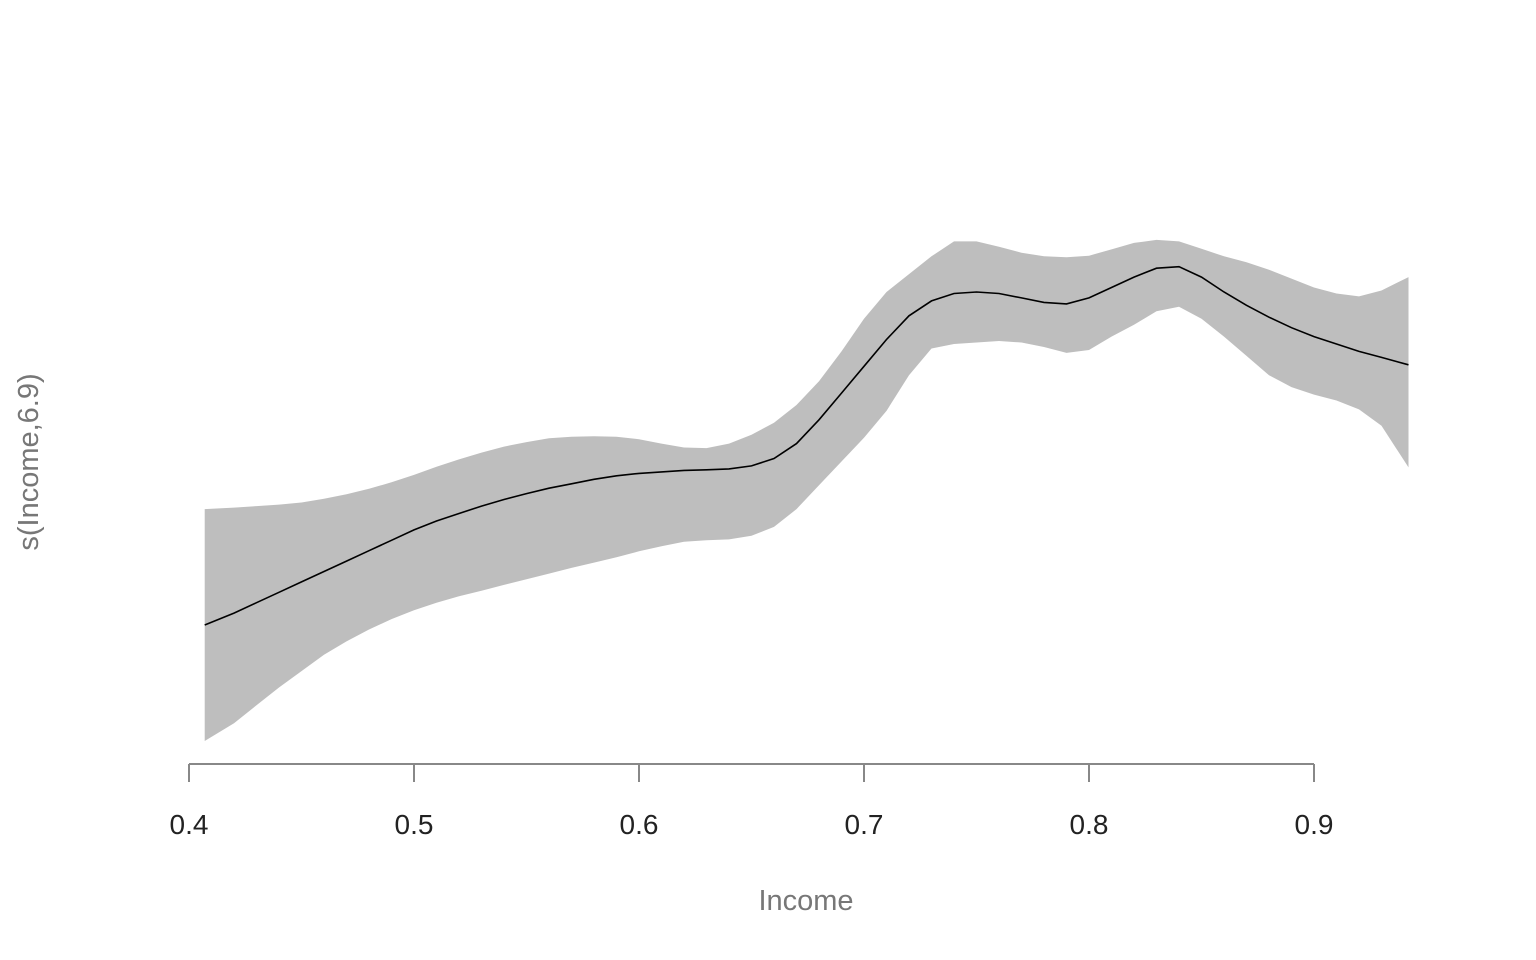 This screenshot has width=1536, height=960. I want to click on x-tick-label: 0.6, so click(639, 824).